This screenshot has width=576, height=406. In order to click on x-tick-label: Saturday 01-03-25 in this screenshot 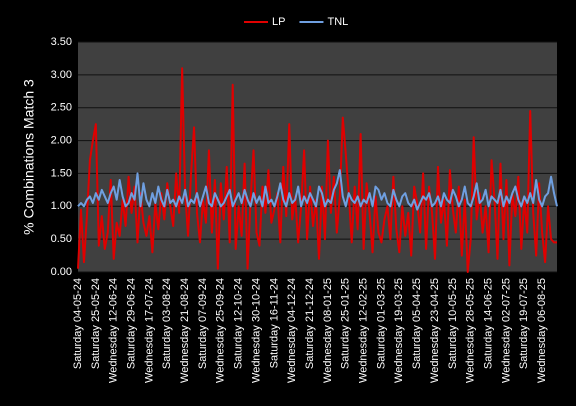, I will do `click(381, 323)`.